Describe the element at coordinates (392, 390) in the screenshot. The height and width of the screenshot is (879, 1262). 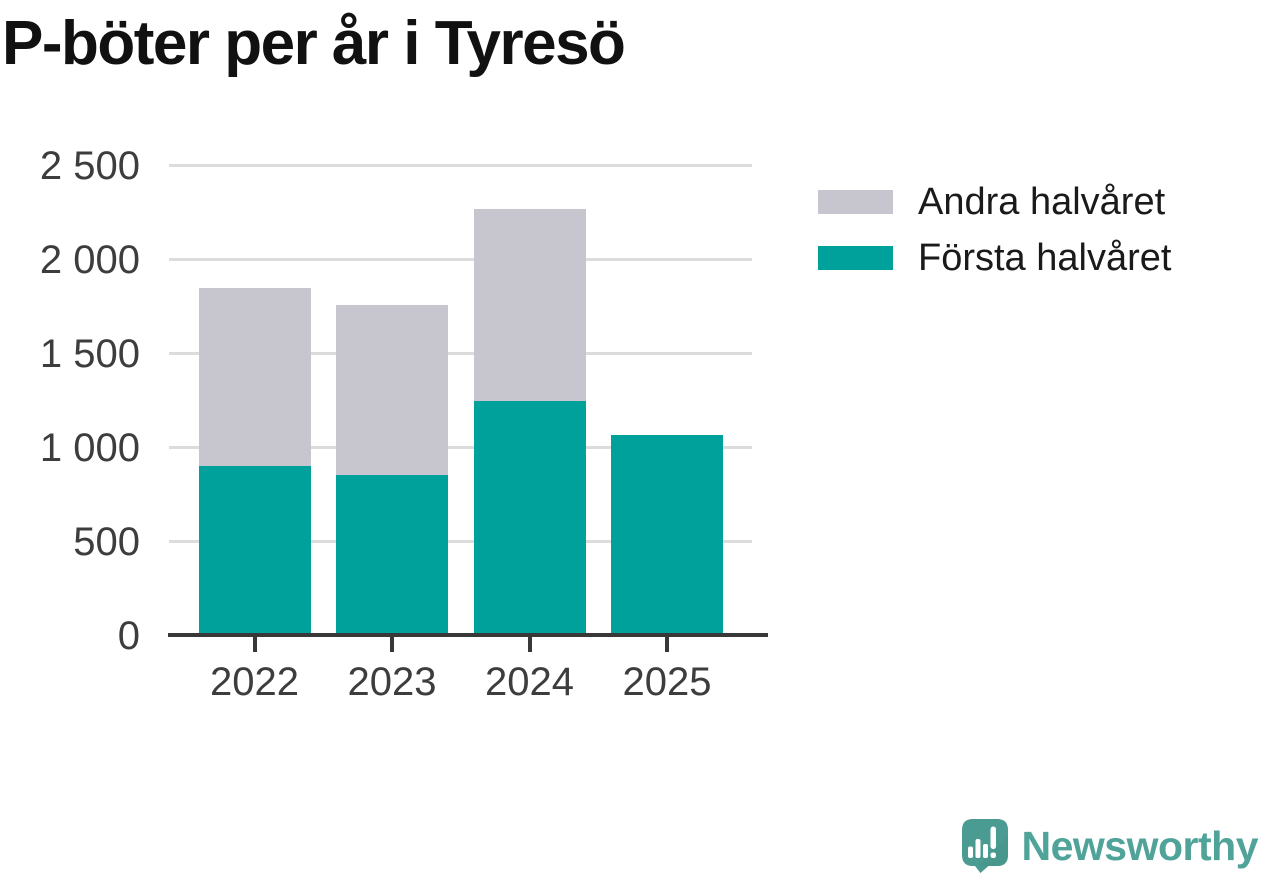
I see `bar-2023-andra-halvåret` at that location.